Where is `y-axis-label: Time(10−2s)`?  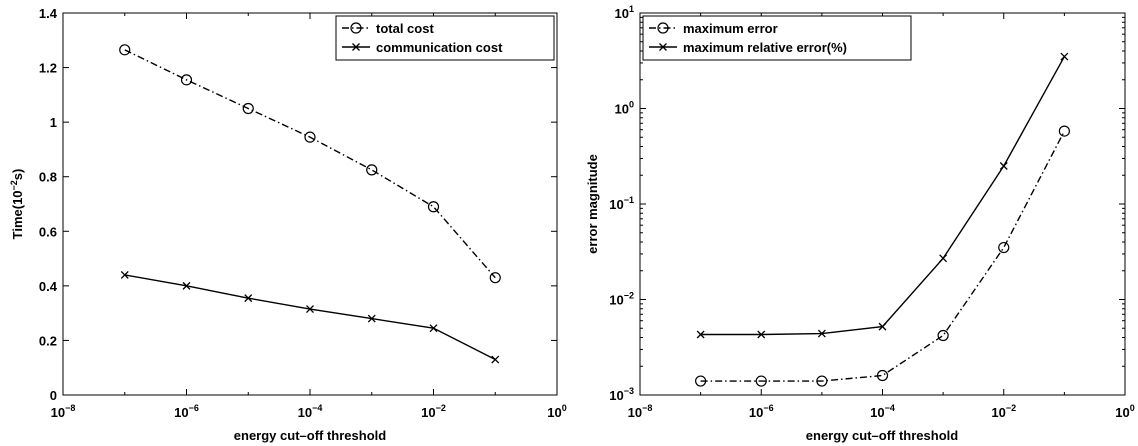 y-axis-label: Time(10−2s) is located at coordinates (17, 204).